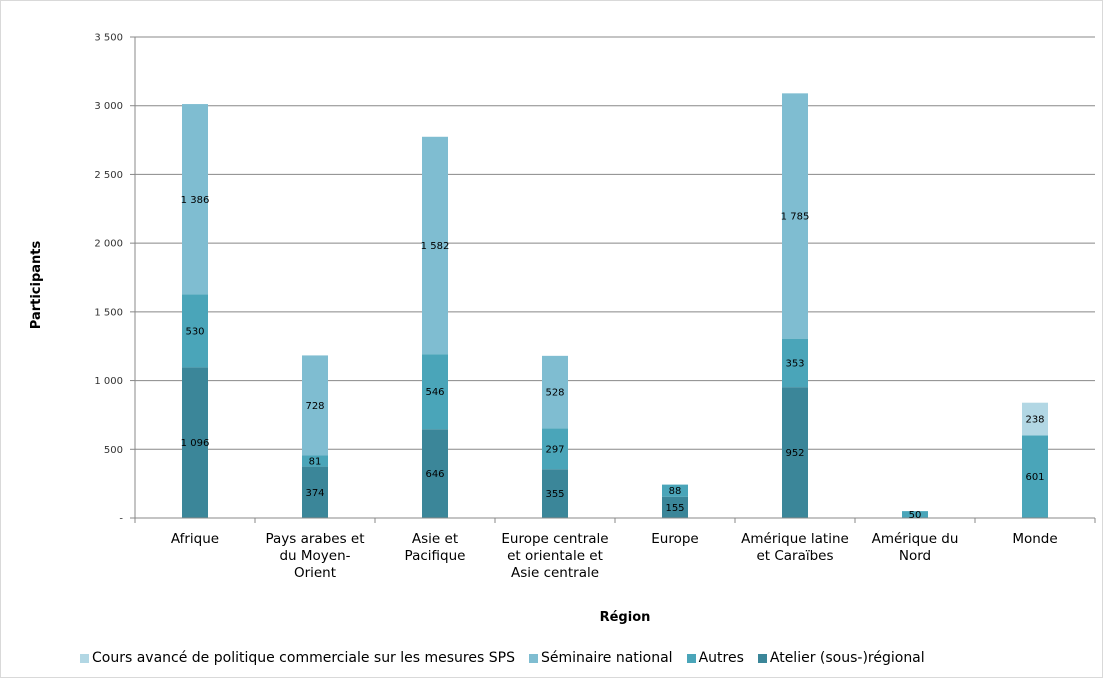  Describe the element at coordinates (108, 175) in the screenshot. I see `y-tick-label: 2 500` at that location.